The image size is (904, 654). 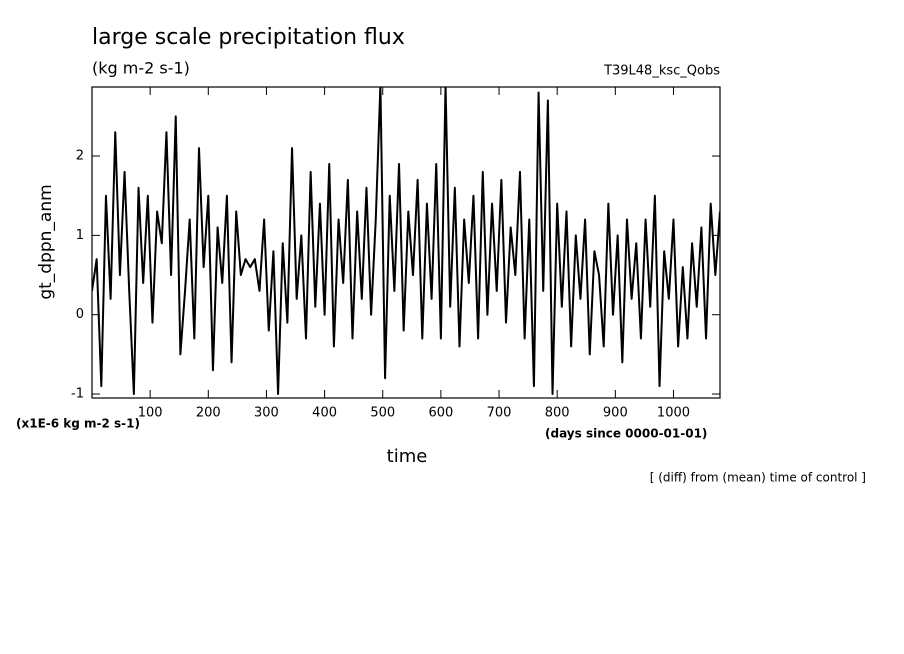 I want to click on x-tick-label: 1000, so click(x=673, y=413).